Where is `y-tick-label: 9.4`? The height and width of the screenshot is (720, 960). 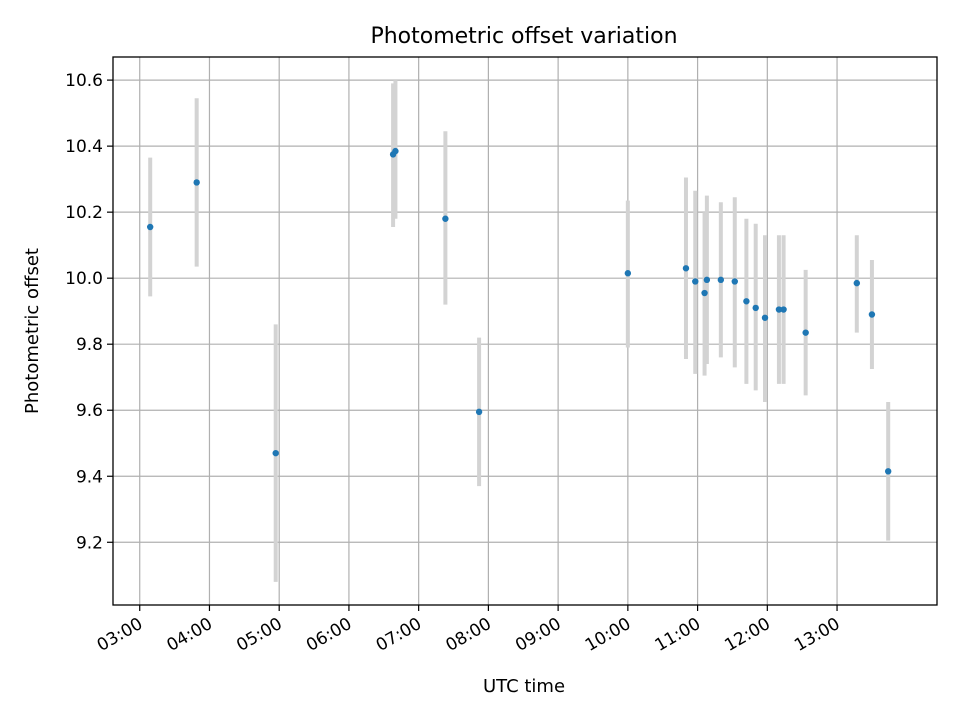
y-tick-label: 9.4 is located at coordinates (89, 477).